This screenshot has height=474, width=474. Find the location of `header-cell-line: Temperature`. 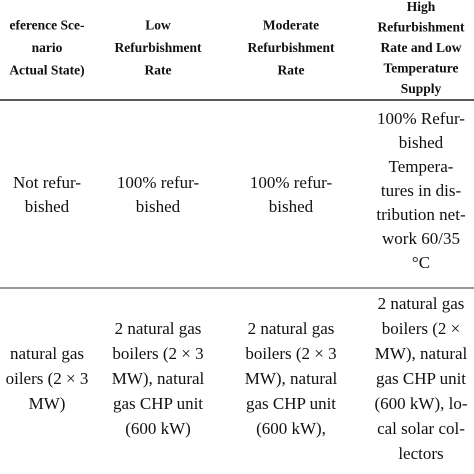

header-cell-line: Temperature is located at coordinates (421, 68).